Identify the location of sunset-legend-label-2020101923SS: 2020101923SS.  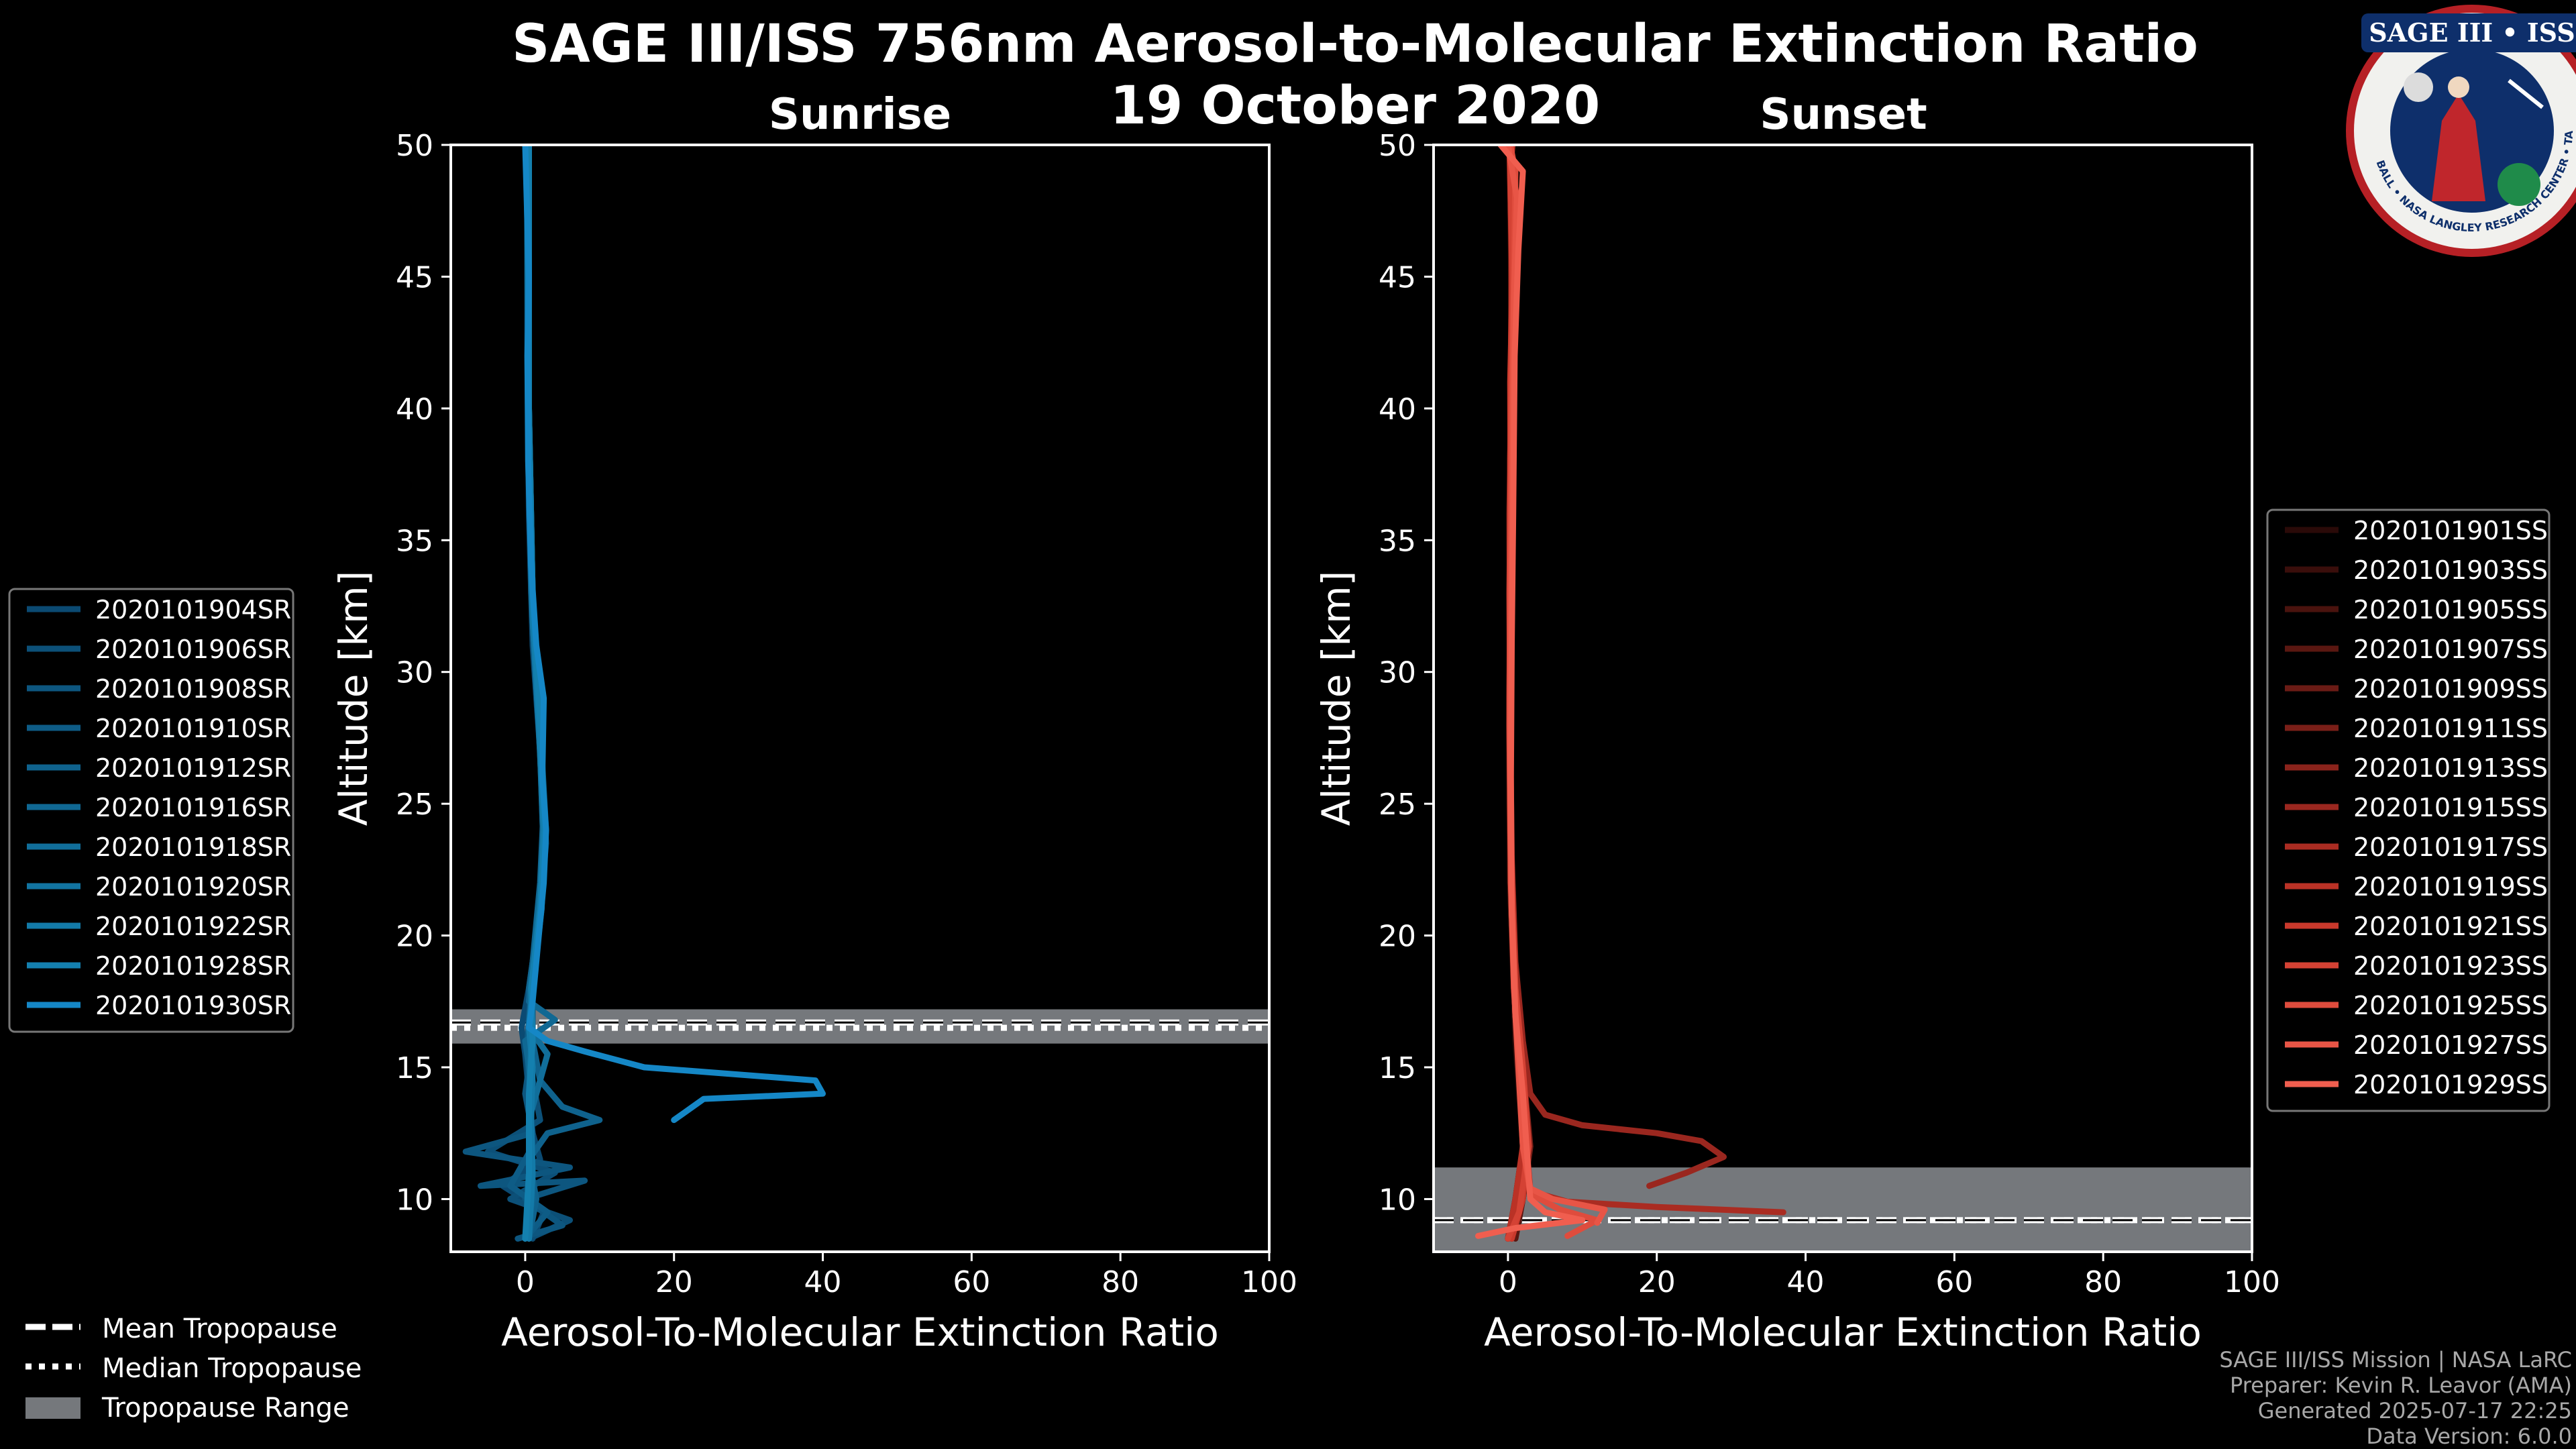
(2450, 966).